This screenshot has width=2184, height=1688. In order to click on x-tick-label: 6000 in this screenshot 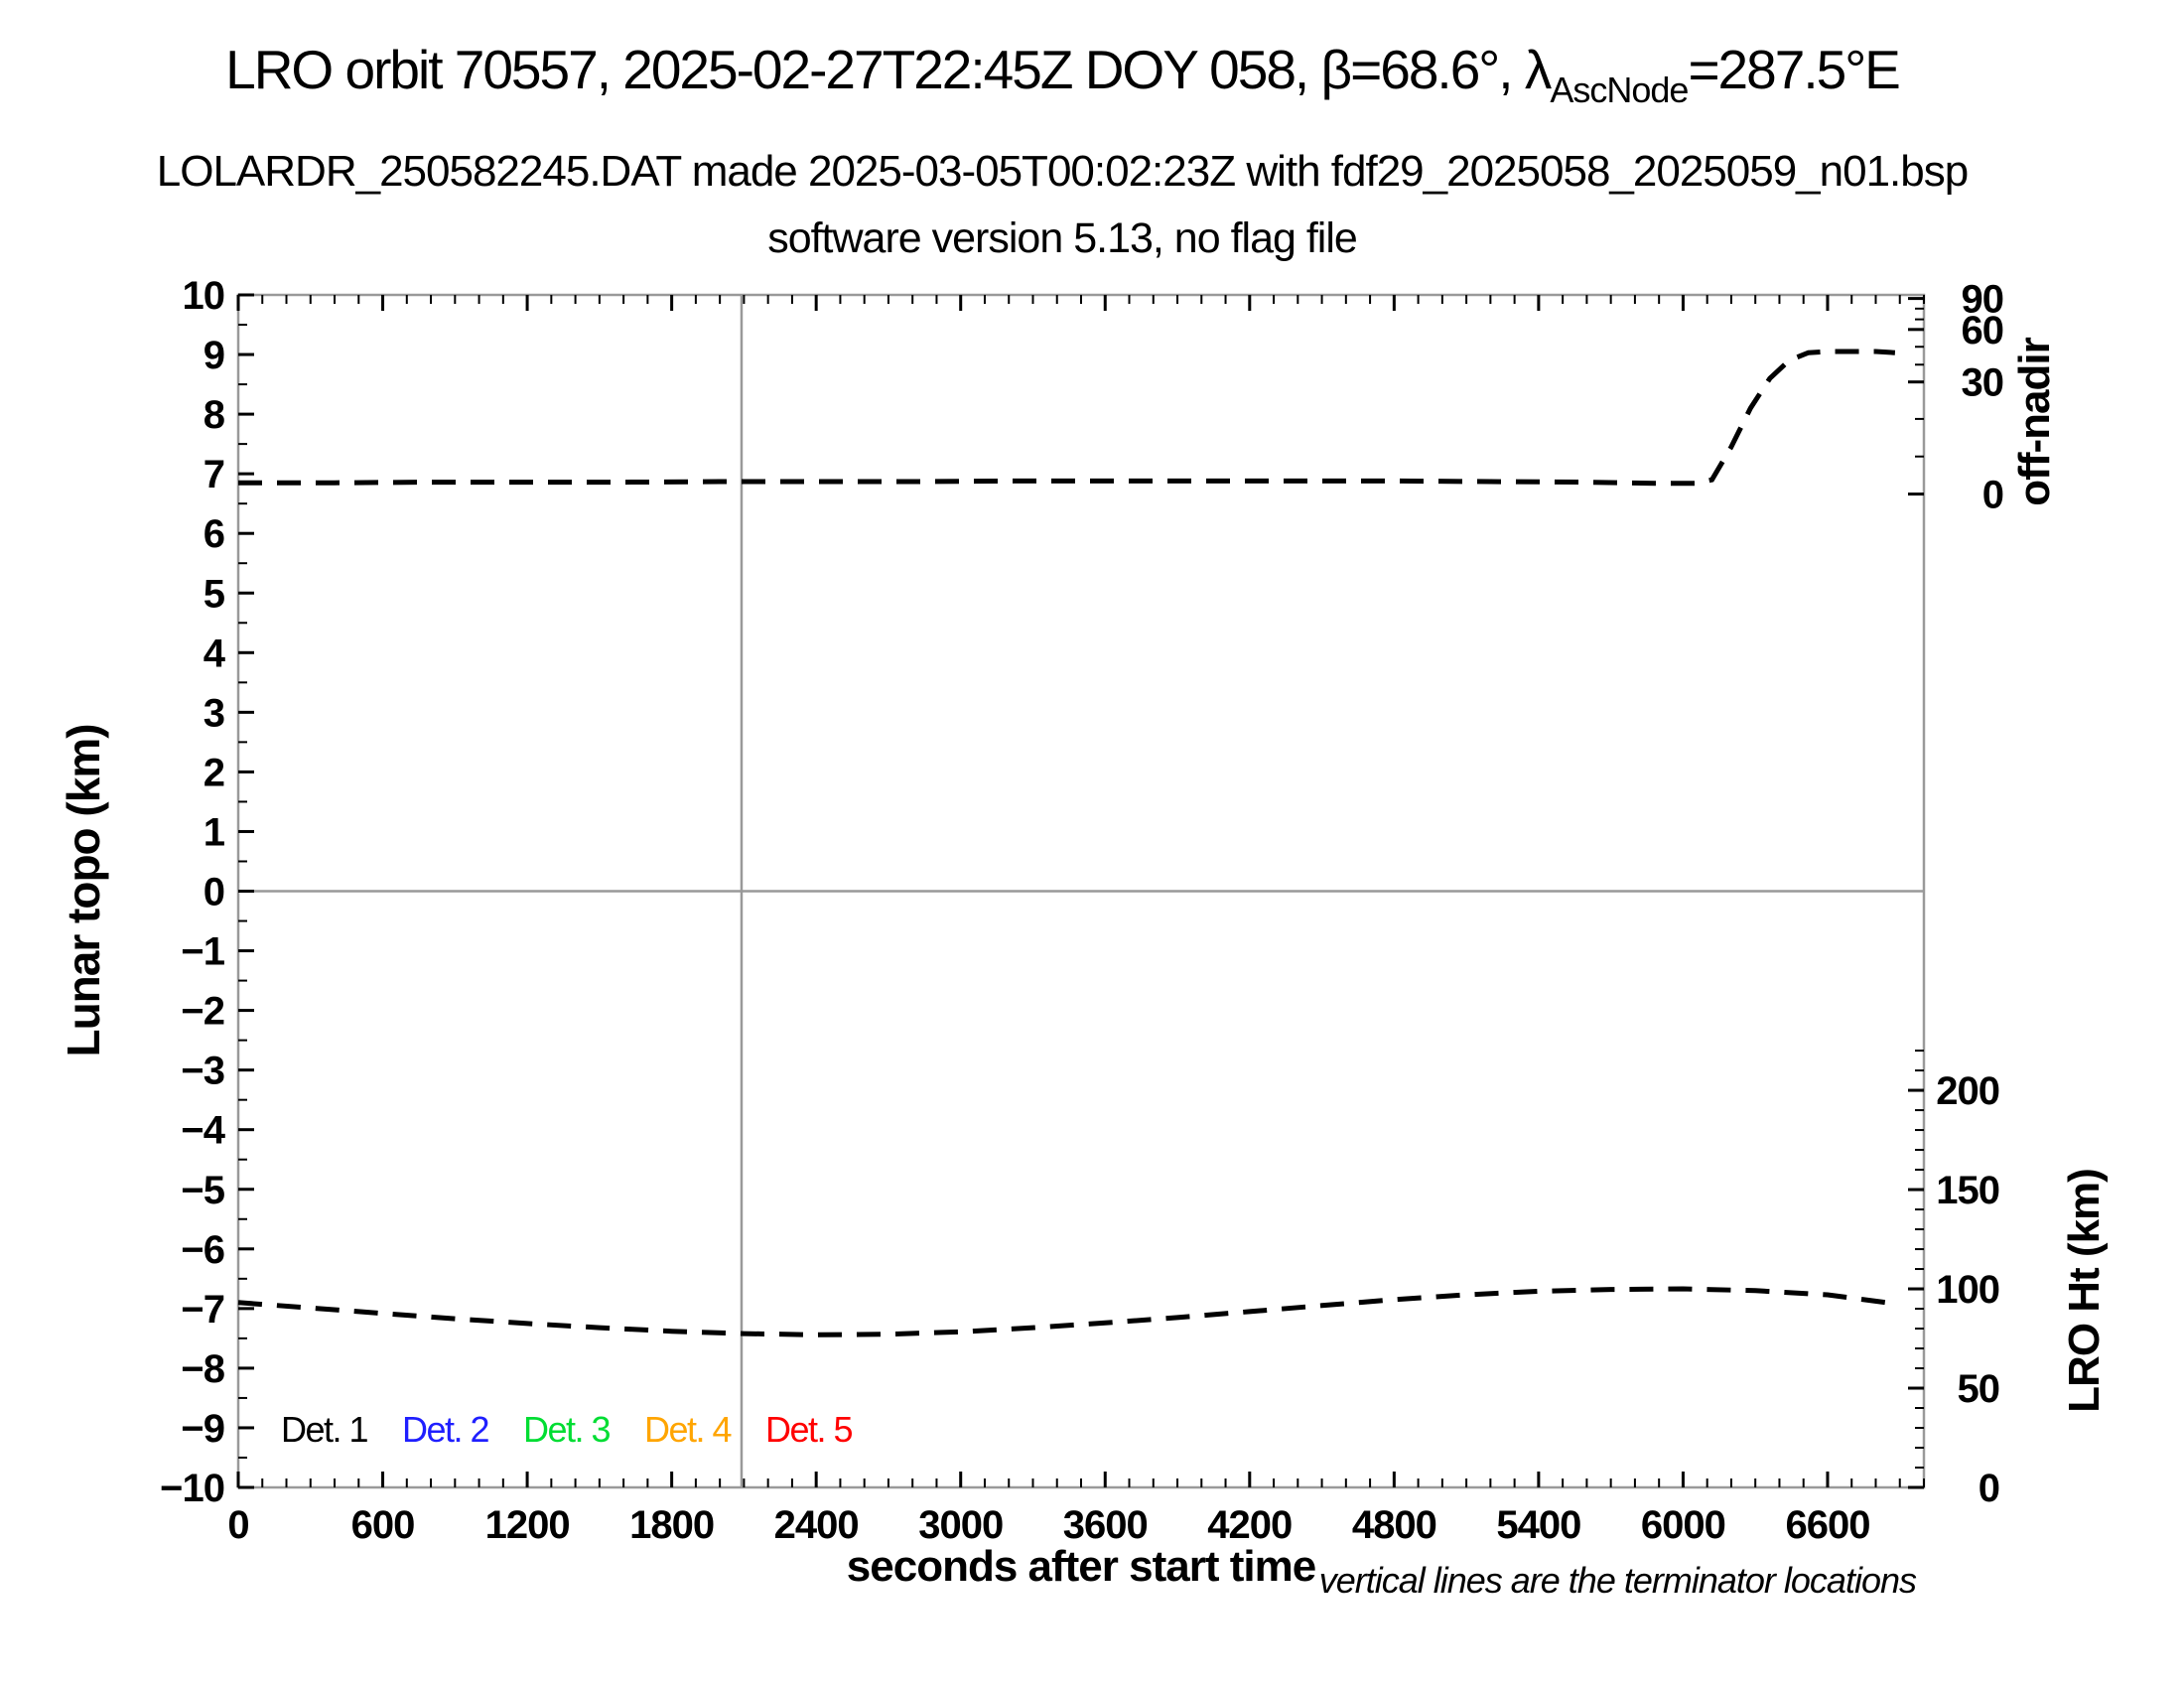, I will do `click(1683, 1525)`.